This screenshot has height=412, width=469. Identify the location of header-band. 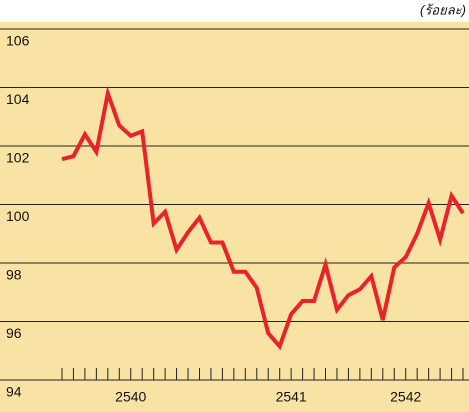
(234, 11).